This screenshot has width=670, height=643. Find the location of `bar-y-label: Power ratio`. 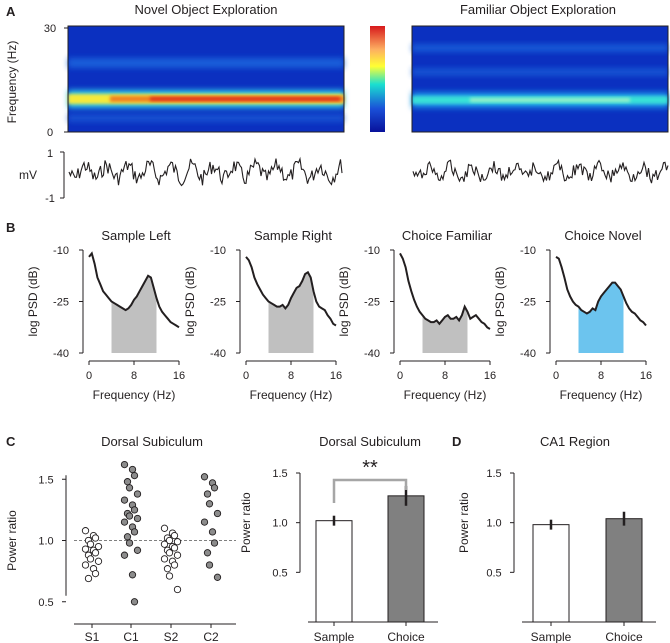

bar-y-label: Power ratio is located at coordinates (464, 522).